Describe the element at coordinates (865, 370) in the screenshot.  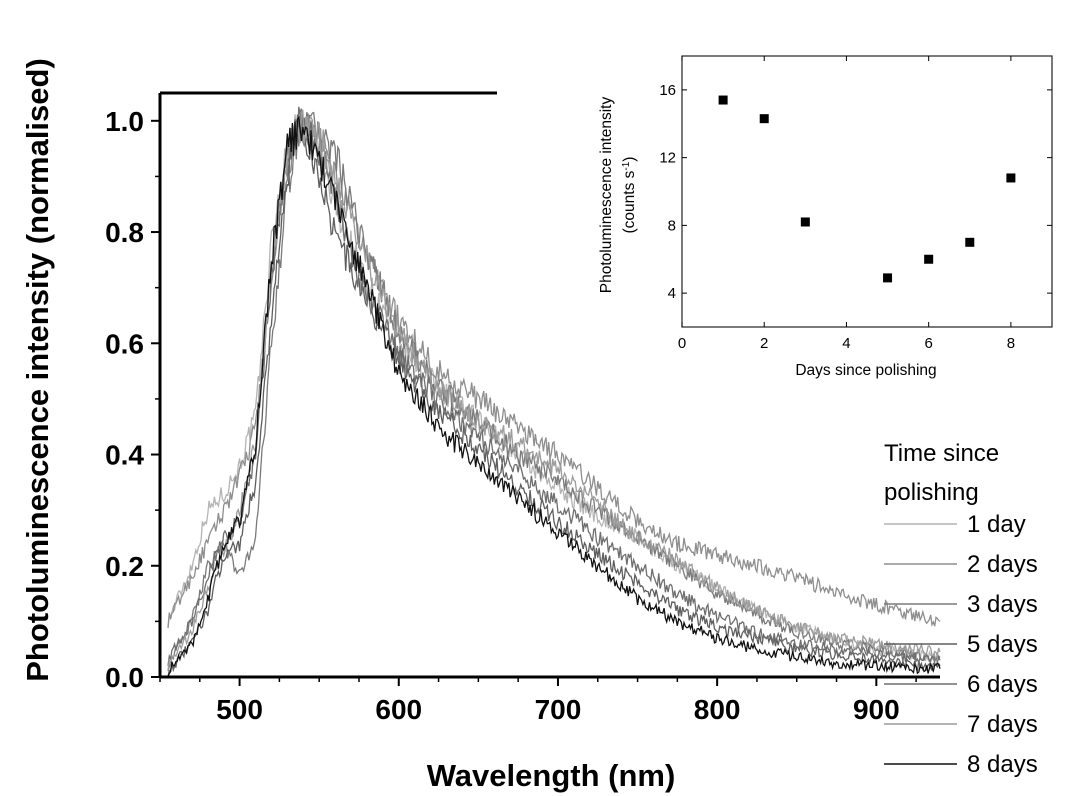
I see `inset-x-axis-title: Days since polishing` at that location.